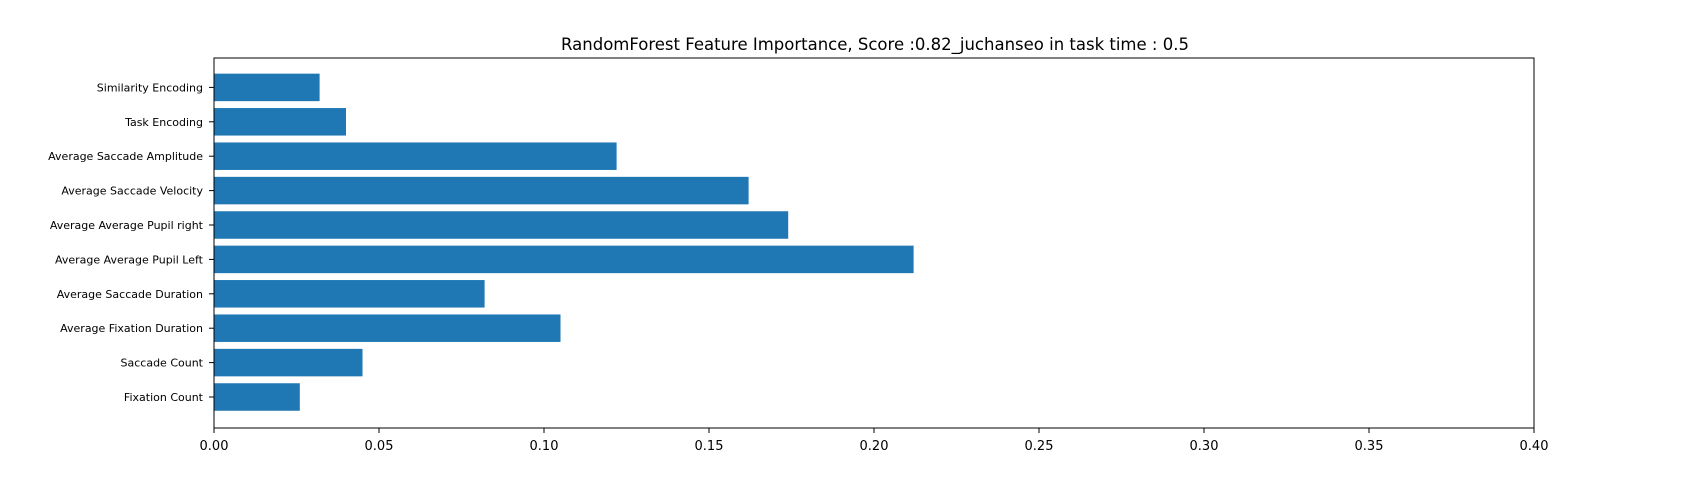 The width and height of the screenshot is (1700, 480). What do you see at coordinates (129, 259) in the screenshot?
I see `y-tick-label: Average Average Pupil Left` at bounding box center [129, 259].